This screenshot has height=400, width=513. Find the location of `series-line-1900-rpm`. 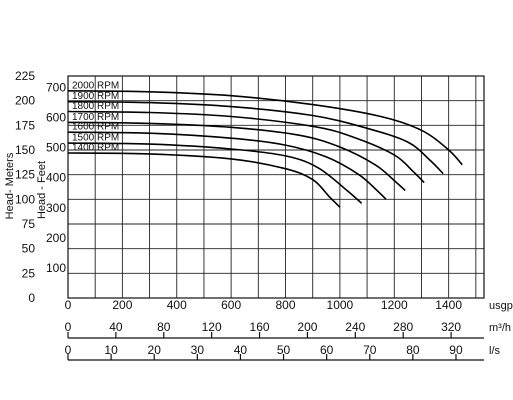

series-line-1900-rpm is located at coordinates (255, 137).